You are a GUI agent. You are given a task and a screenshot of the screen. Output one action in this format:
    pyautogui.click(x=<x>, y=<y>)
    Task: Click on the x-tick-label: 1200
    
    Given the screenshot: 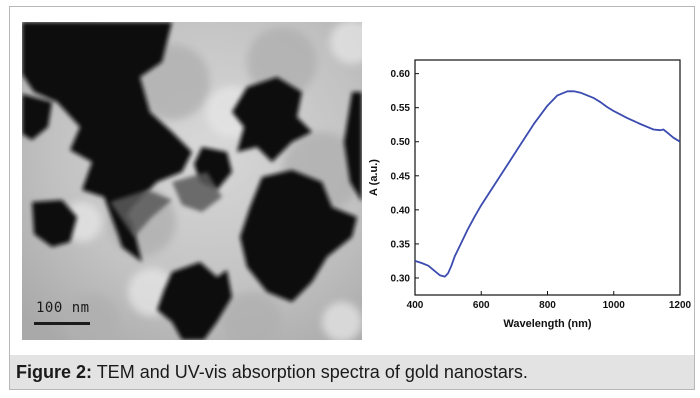 What is the action you would take?
    pyautogui.click(x=680, y=305)
    